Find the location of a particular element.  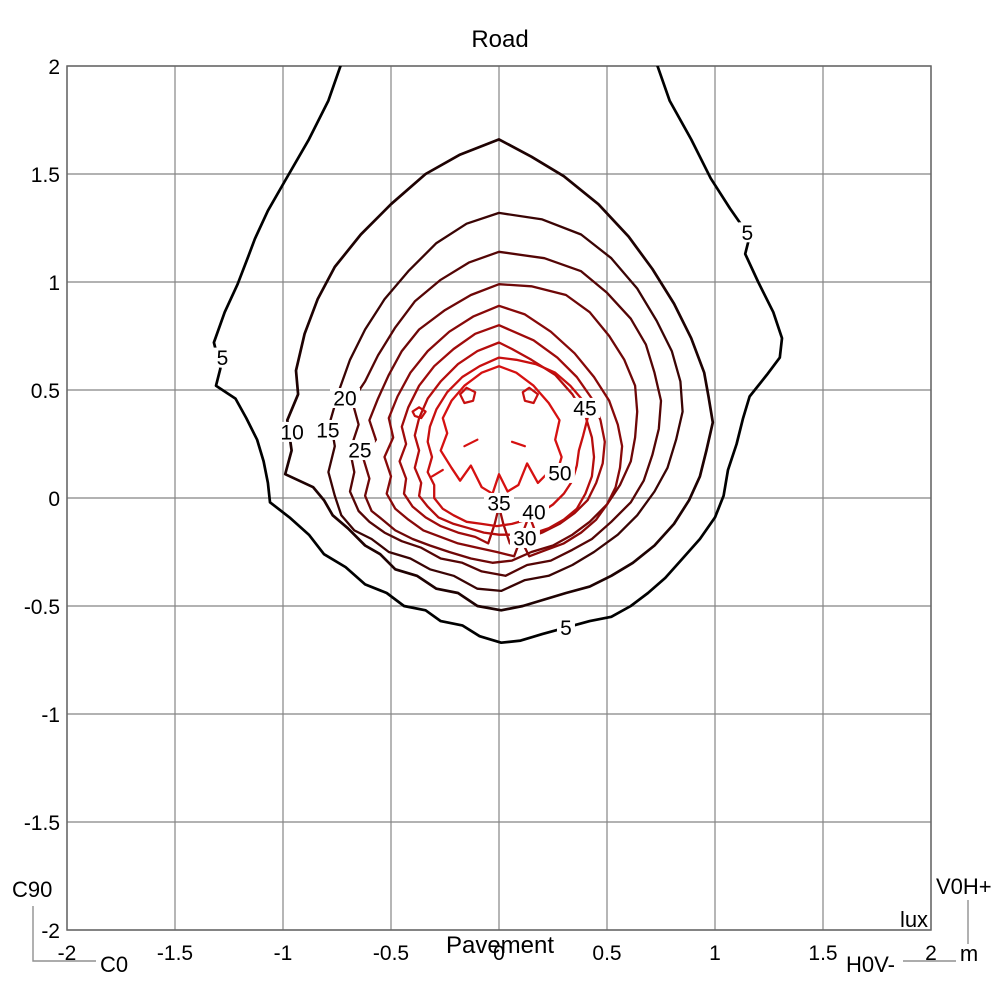

y-tick-label: -2 is located at coordinates (50, 931).